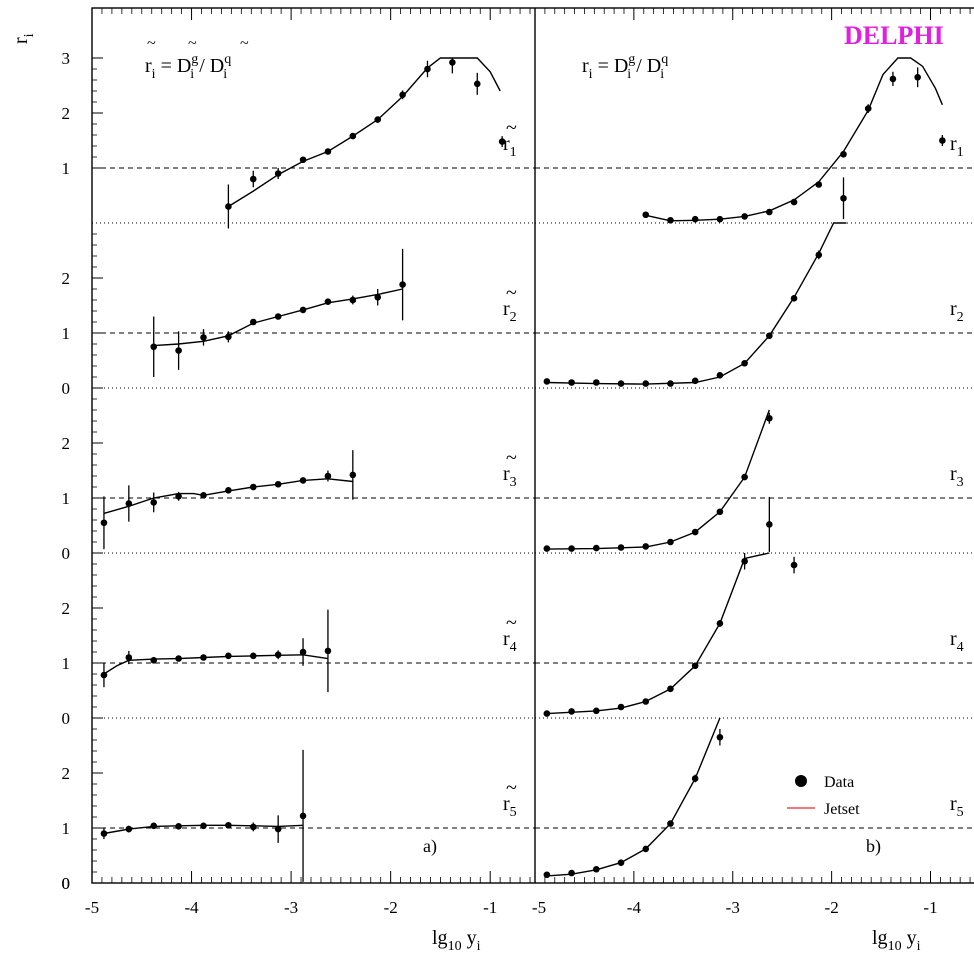  What do you see at coordinates (801, 781) in the screenshot?
I see `legend-data-marker` at bounding box center [801, 781].